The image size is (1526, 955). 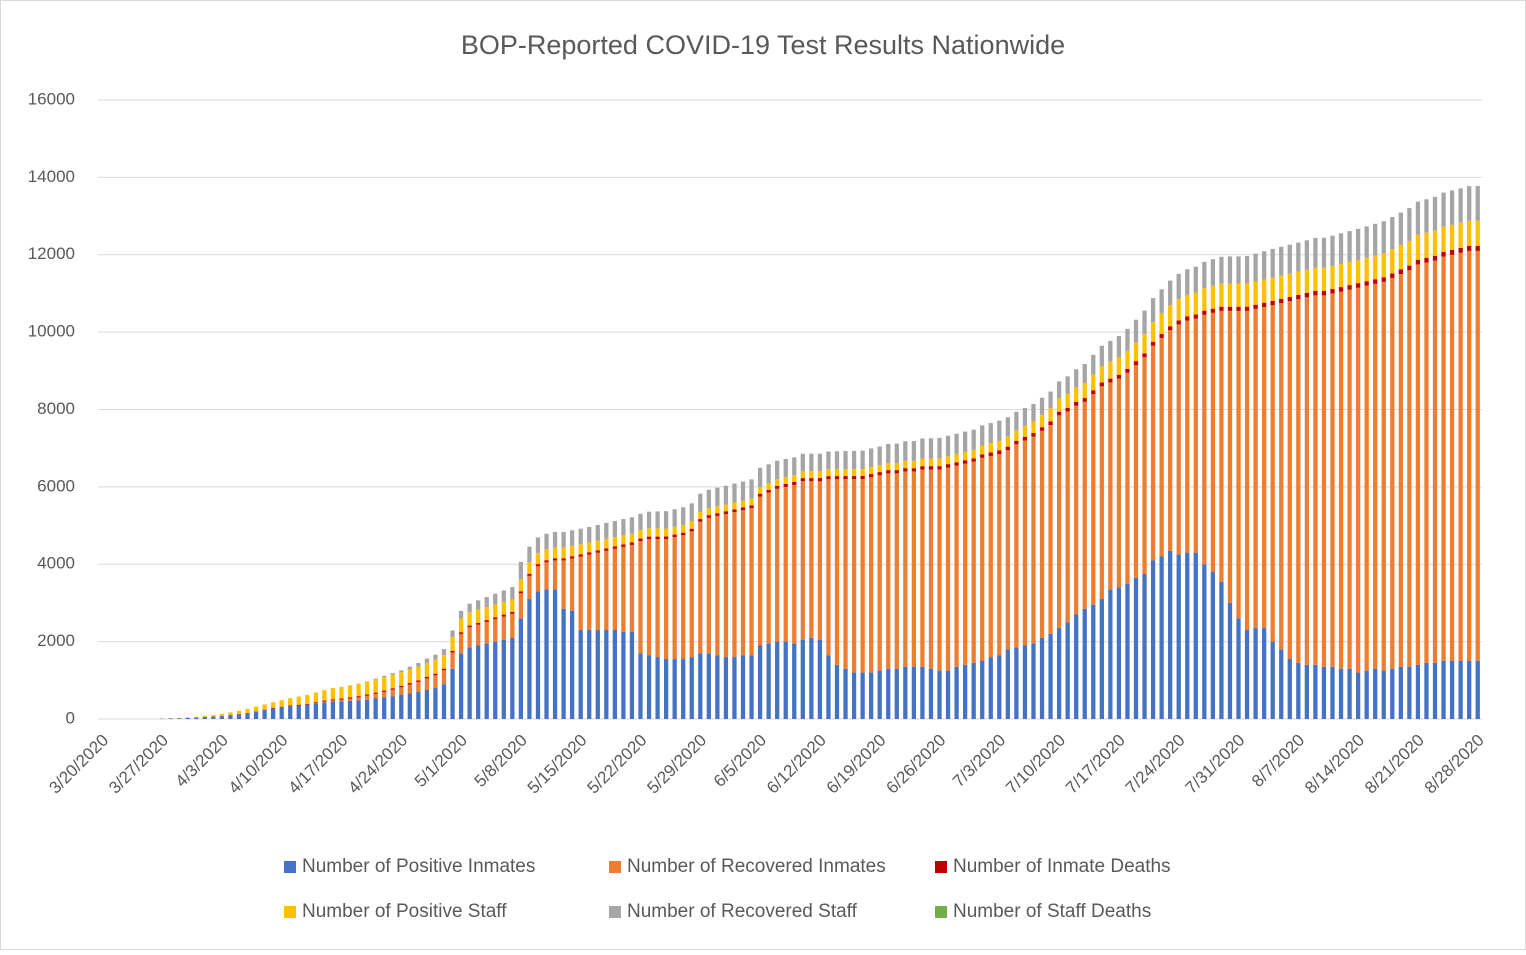 What do you see at coordinates (56, 563) in the screenshot?
I see `y-tick-label: 4000` at bounding box center [56, 563].